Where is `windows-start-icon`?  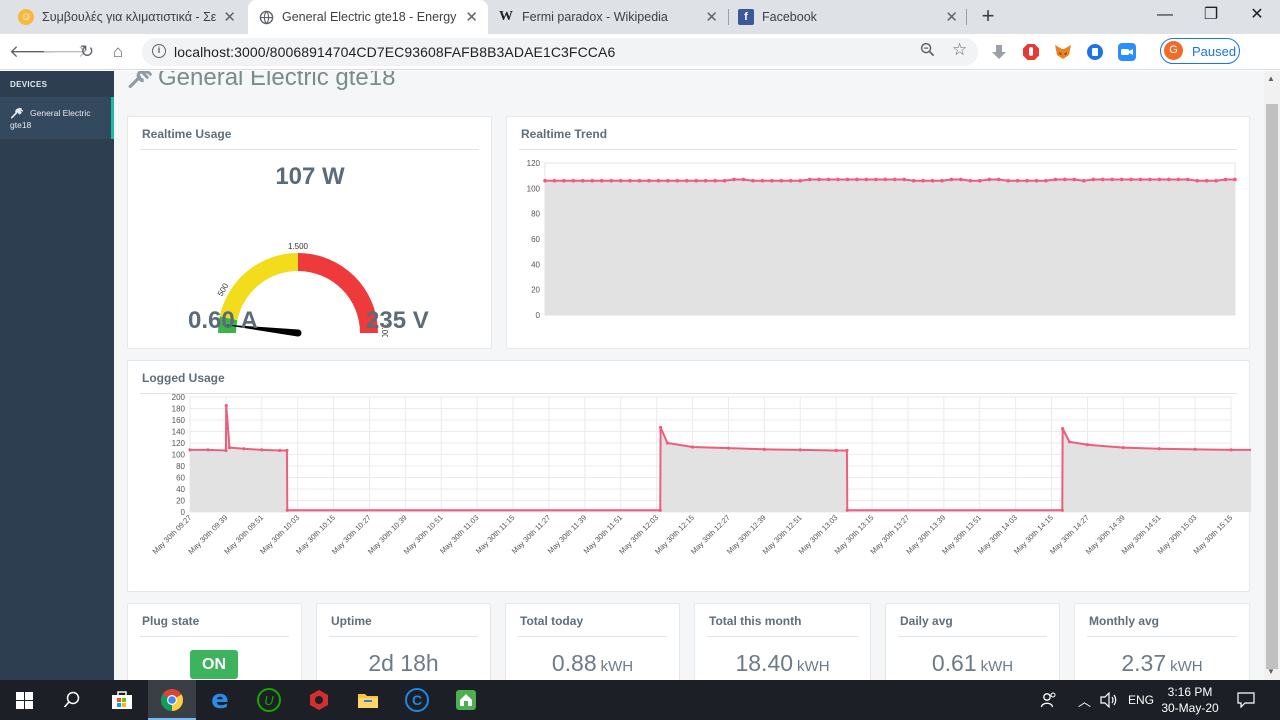 windows-start-icon is located at coordinates (24, 700).